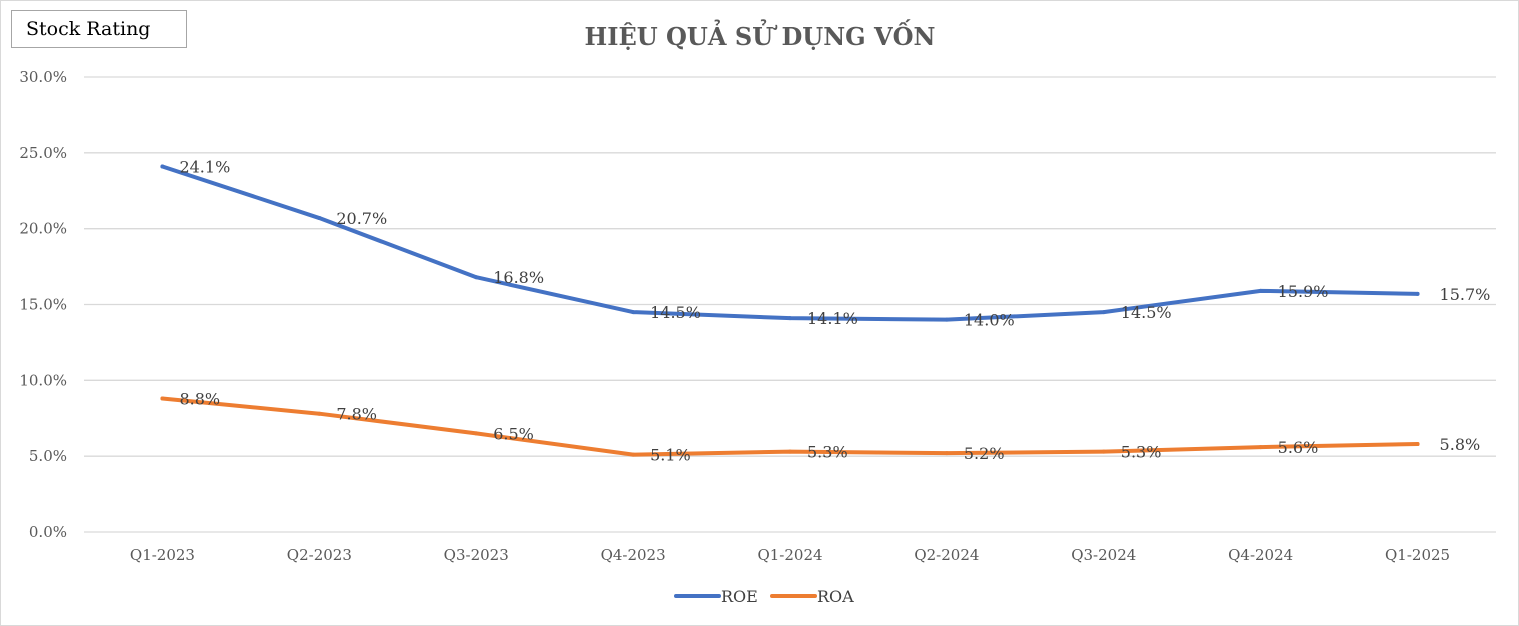 The image size is (1519, 626). What do you see at coordinates (43, 77) in the screenshot?
I see `y-tick-label: 30.0%` at bounding box center [43, 77].